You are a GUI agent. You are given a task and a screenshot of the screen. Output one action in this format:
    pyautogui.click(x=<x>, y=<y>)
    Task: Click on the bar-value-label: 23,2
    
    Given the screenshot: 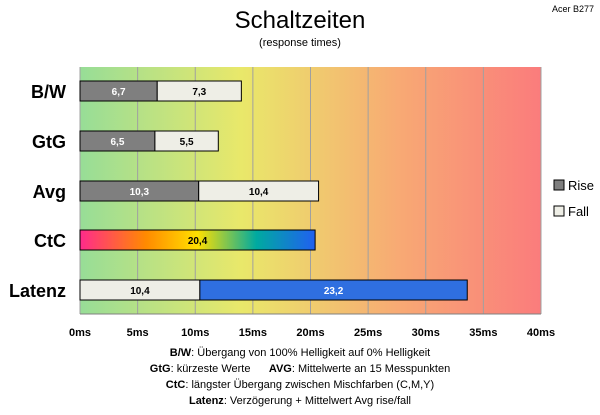 What is the action you would take?
    pyautogui.click(x=334, y=291)
    